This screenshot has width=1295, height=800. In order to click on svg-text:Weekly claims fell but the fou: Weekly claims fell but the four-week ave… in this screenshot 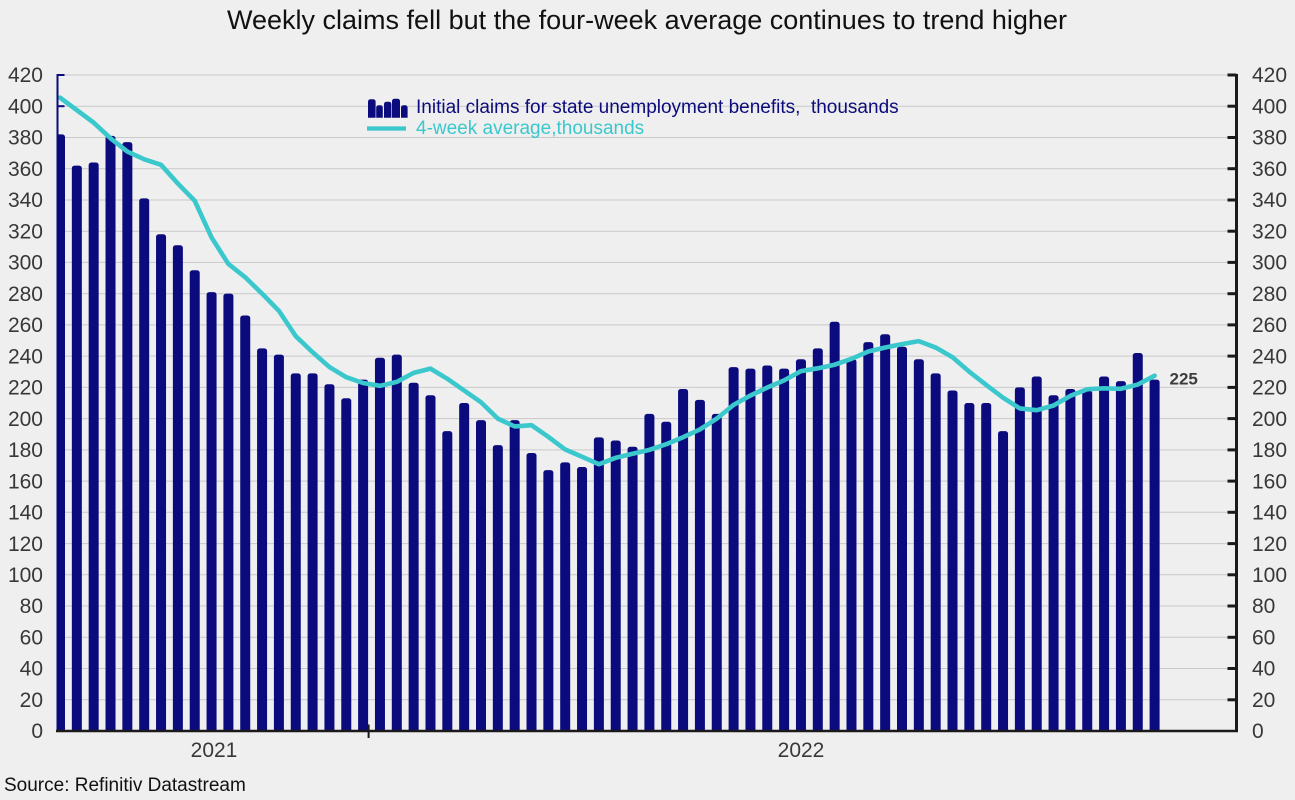, I will do `click(647, 20)`.